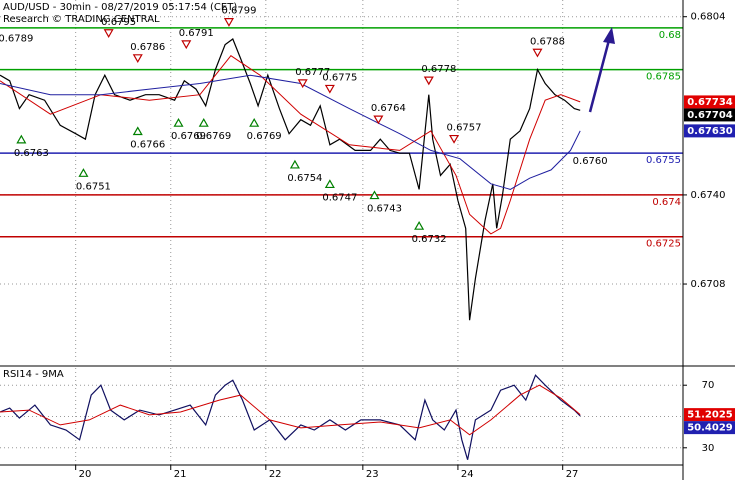 This screenshot has width=735, height=480. I want to click on last-value-label: 50.4029, so click(710, 428).